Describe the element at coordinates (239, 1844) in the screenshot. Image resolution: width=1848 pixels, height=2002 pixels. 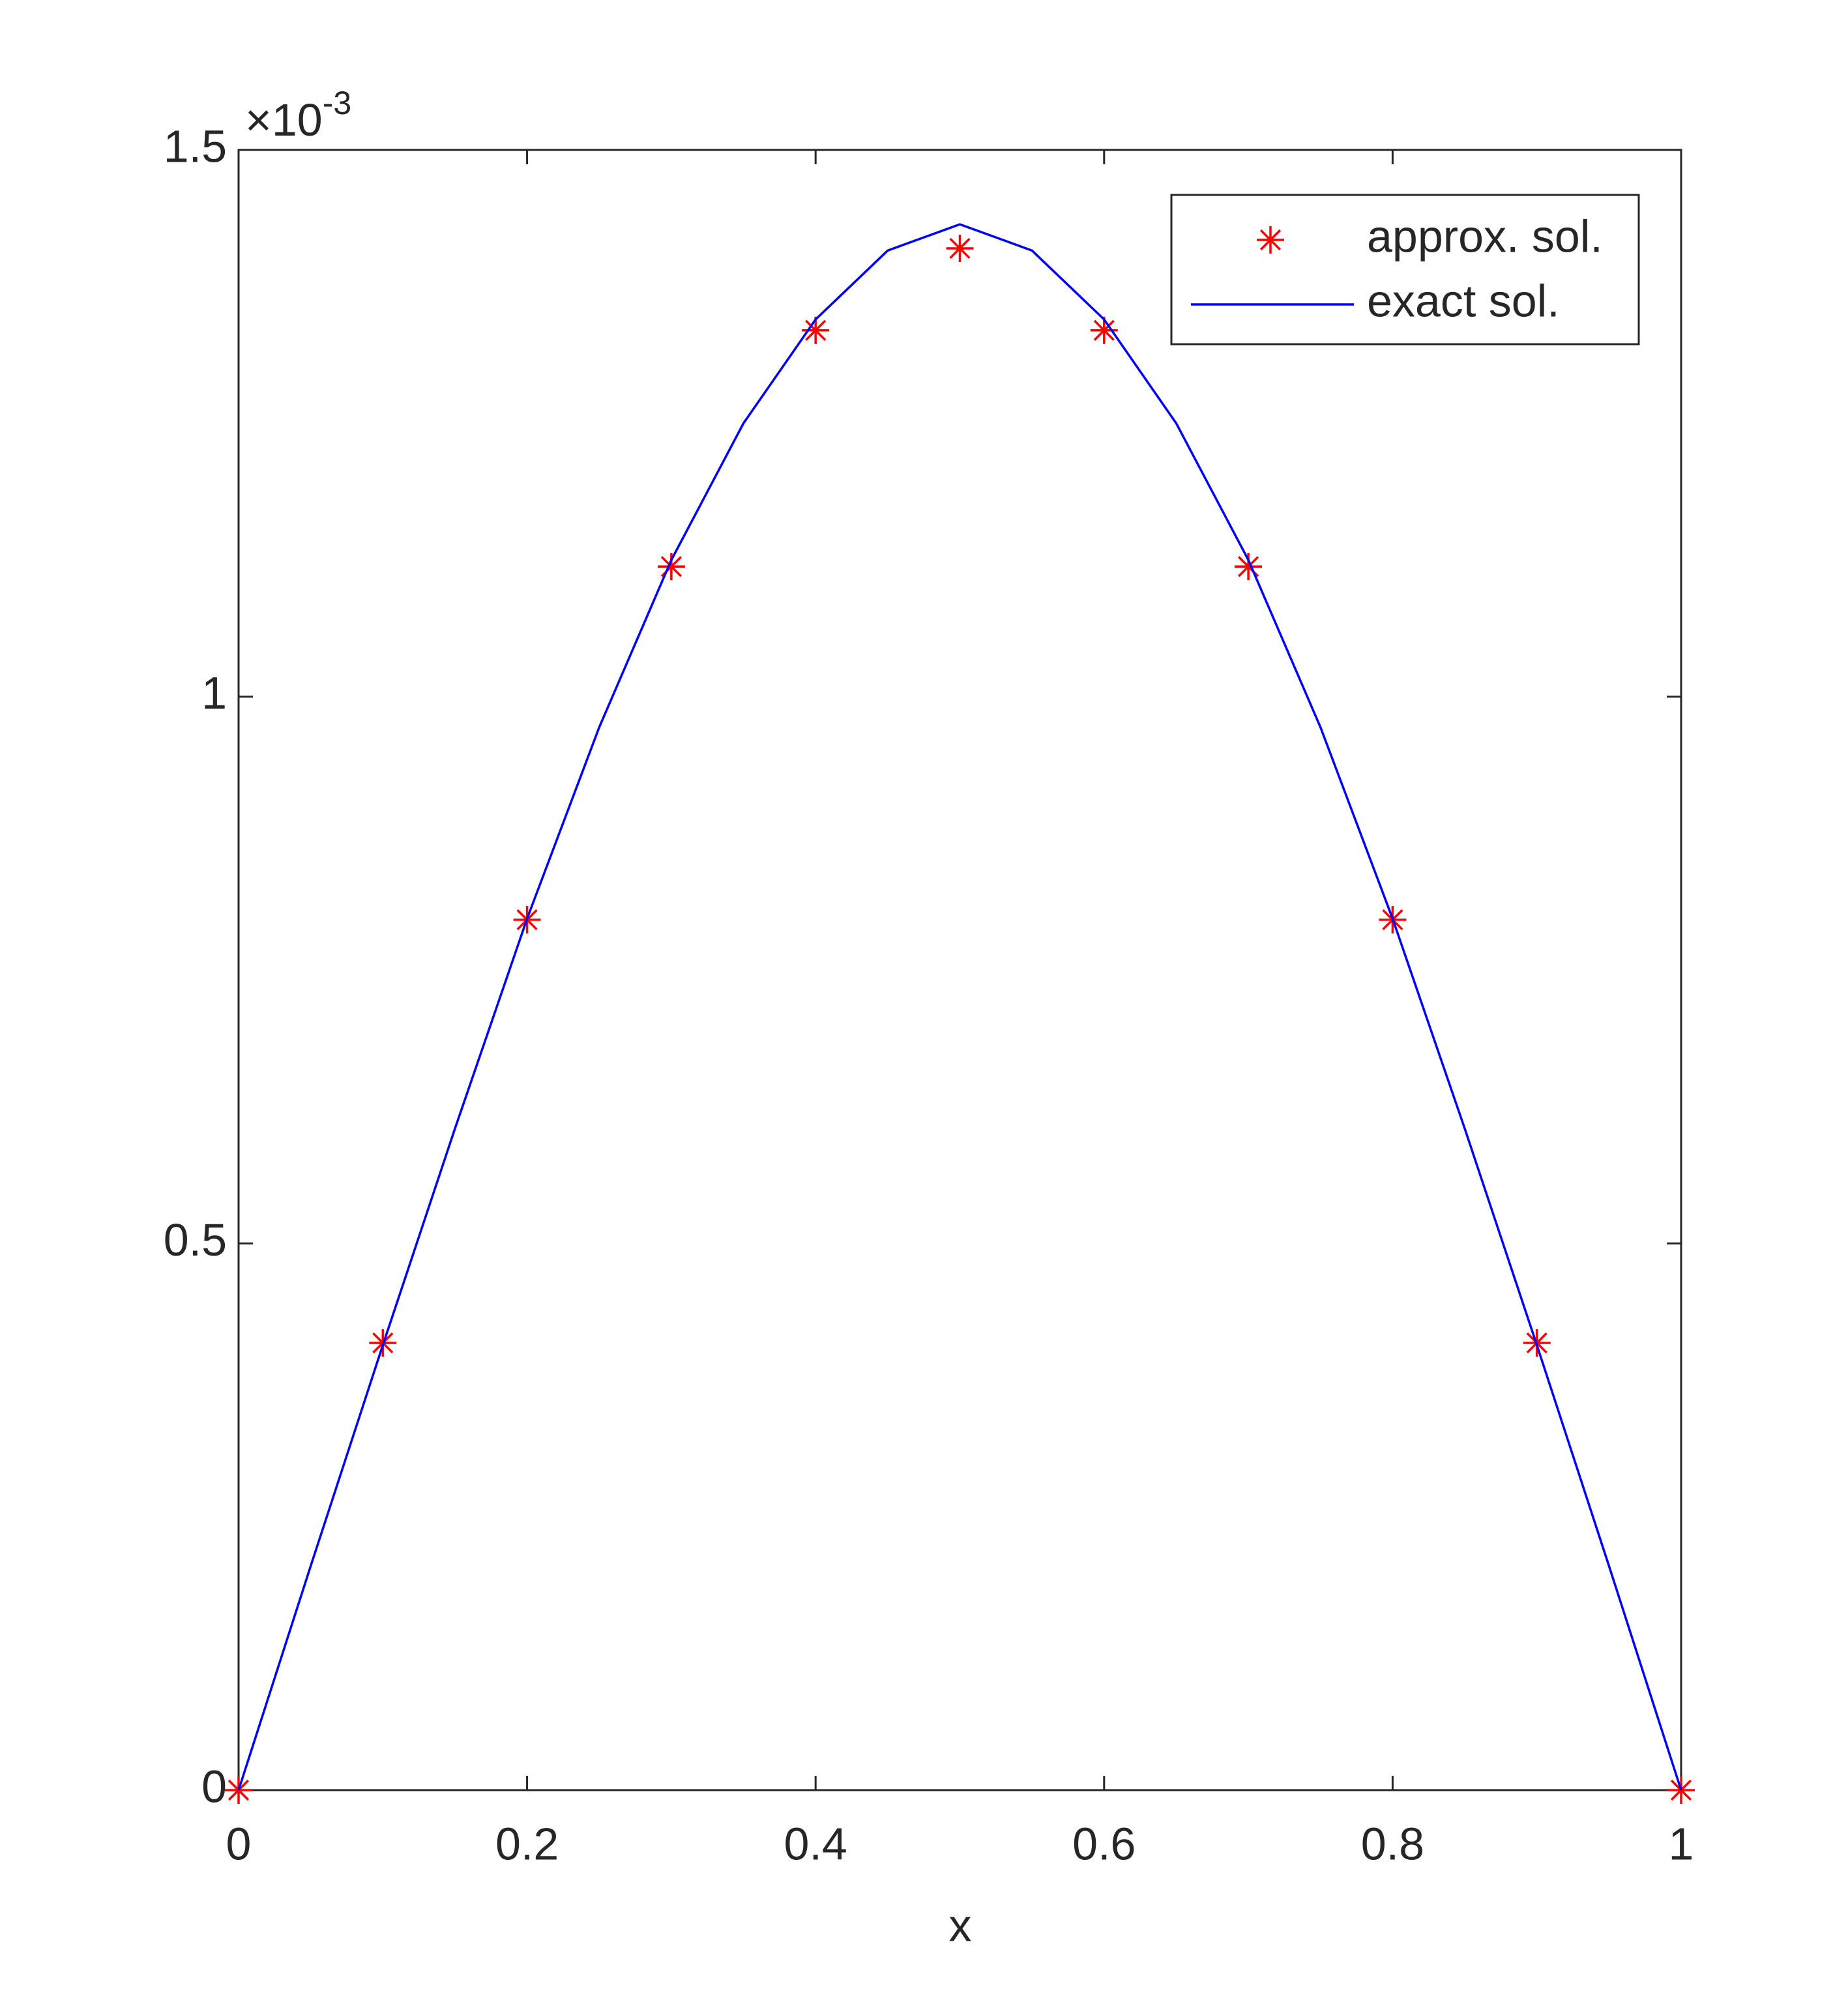
I see `x-tick-label: 0` at that location.